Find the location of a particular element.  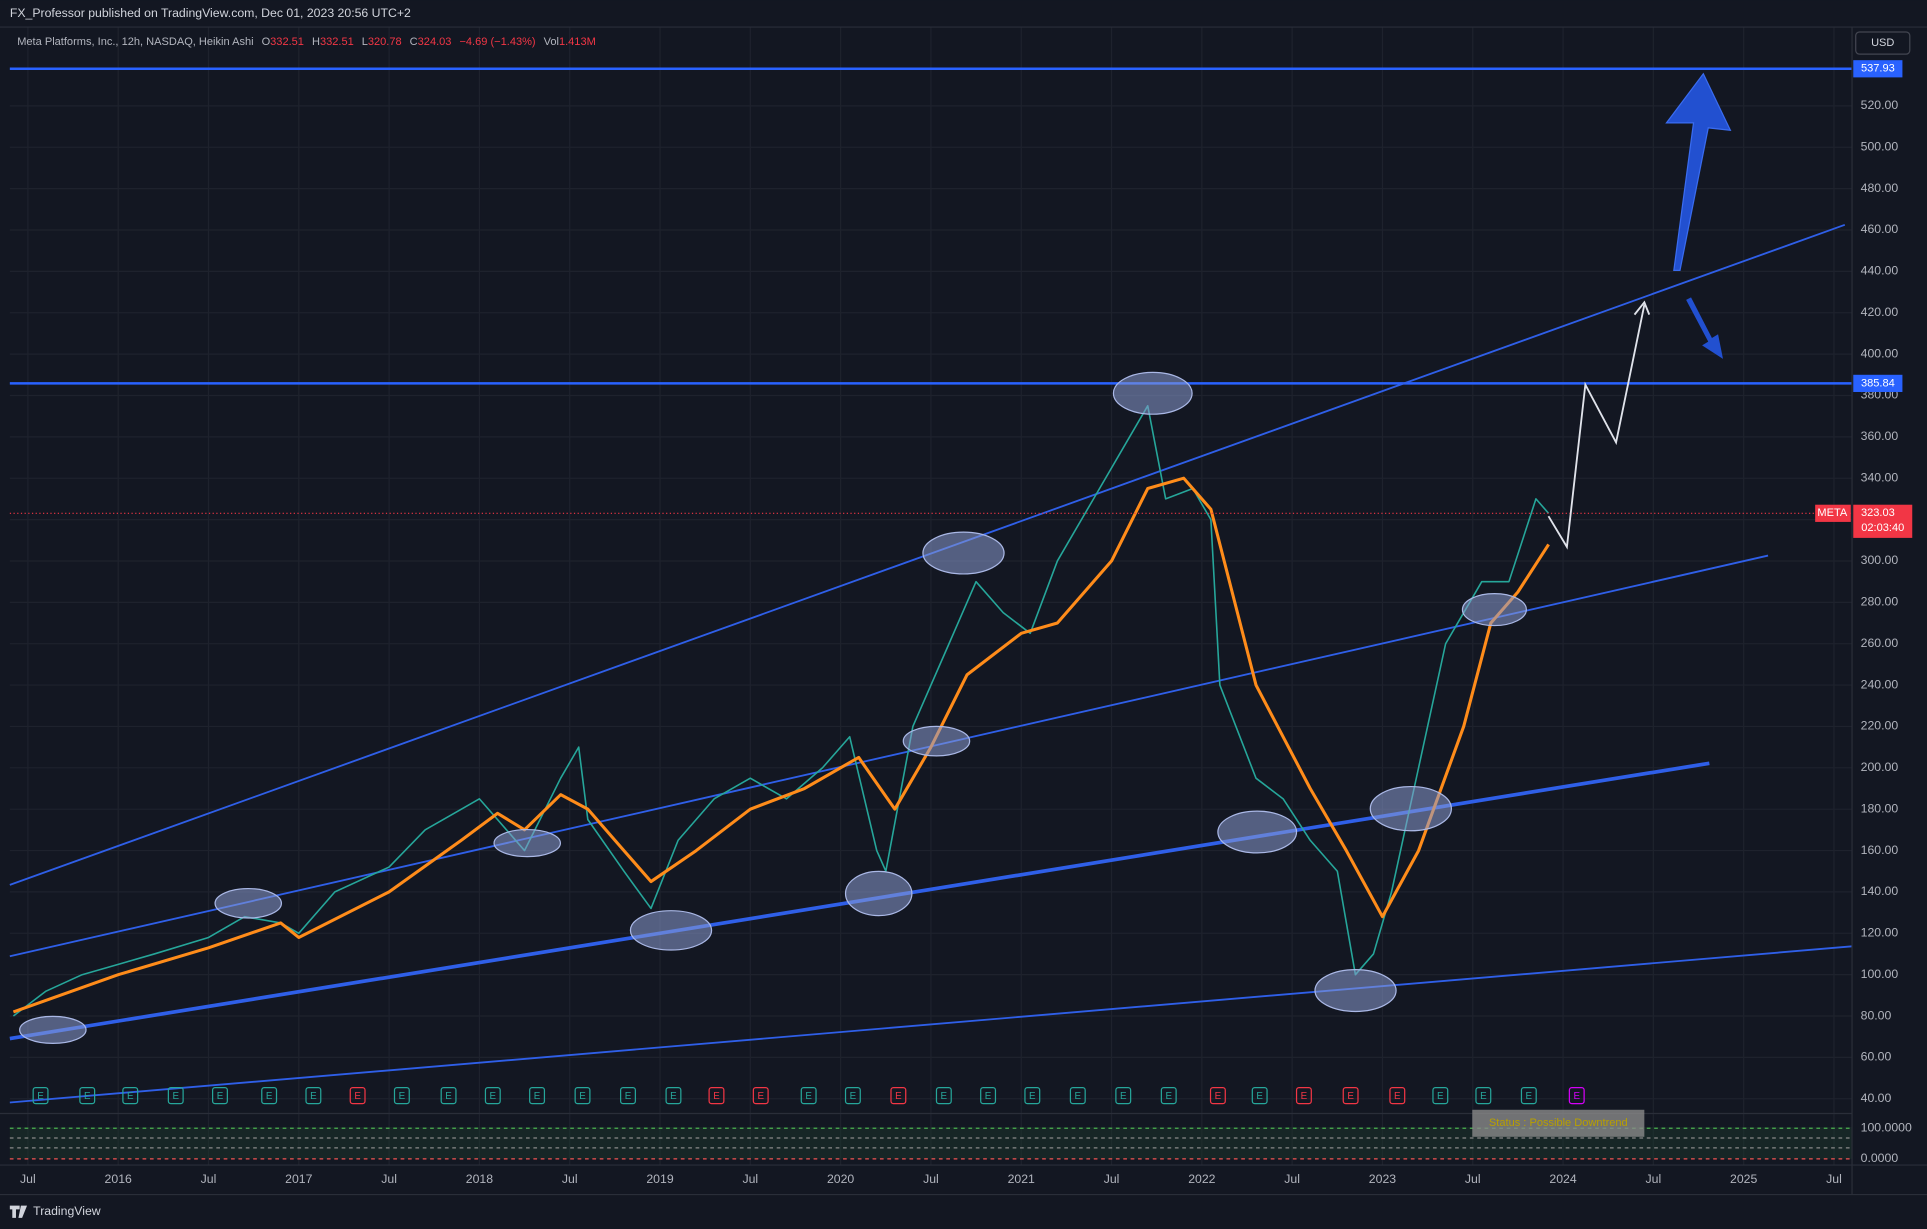

x-tick-label: 2018 is located at coordinates (479, 1179).